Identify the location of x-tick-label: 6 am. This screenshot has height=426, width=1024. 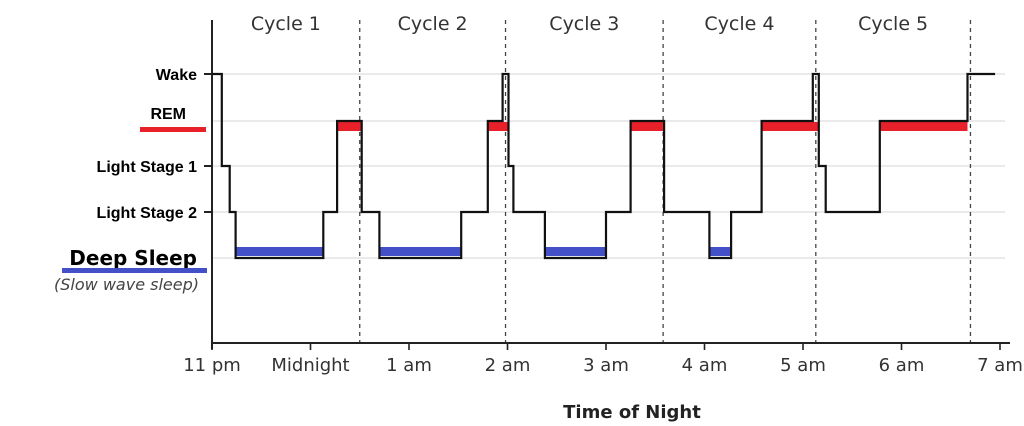
(902, 365).